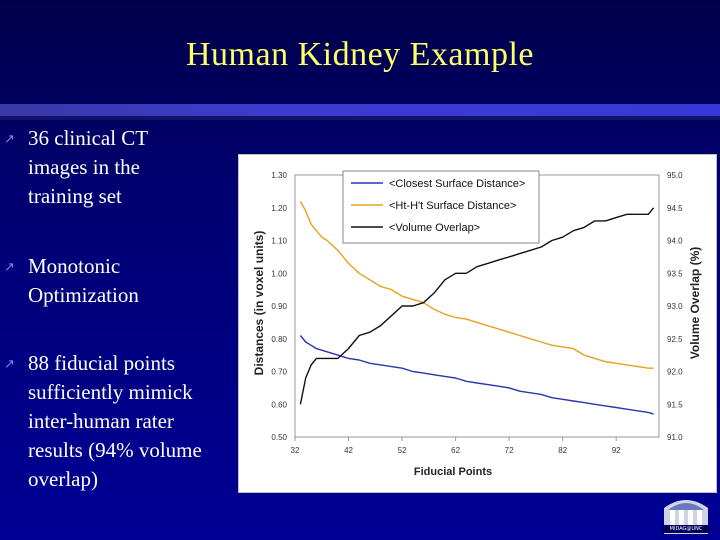  Describe the element at coordinates (455, 450) in the screenshot. I see `x-tick-label: 62` at that location.